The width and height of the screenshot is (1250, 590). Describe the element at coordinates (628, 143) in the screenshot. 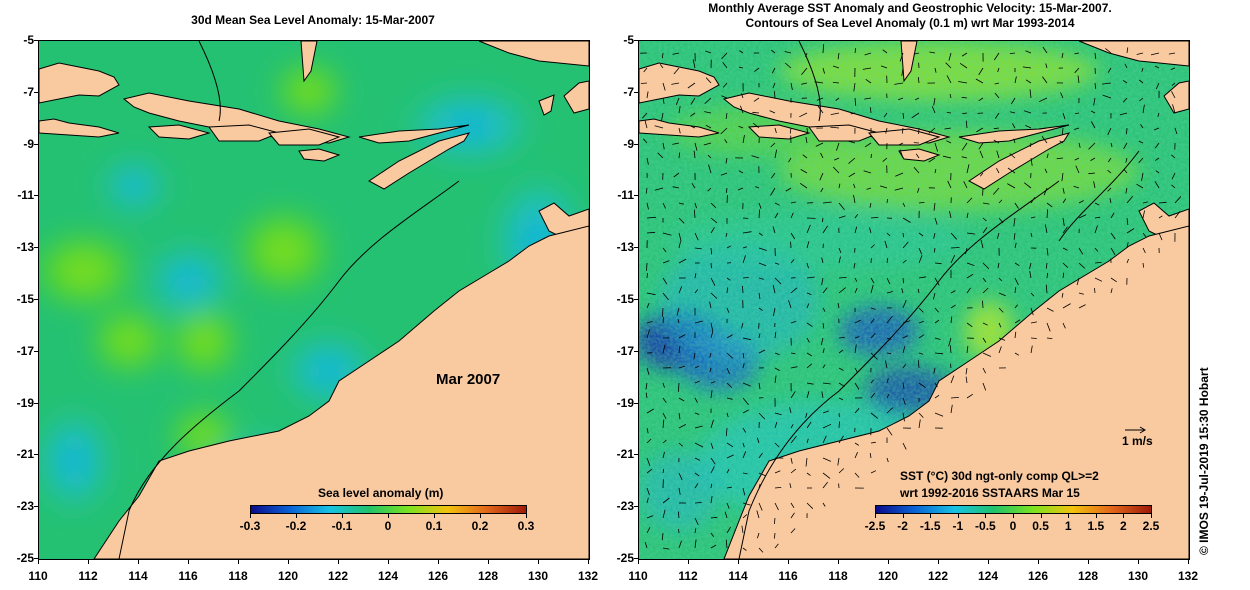

I see `right-lat-tick-label: -9` at that location.